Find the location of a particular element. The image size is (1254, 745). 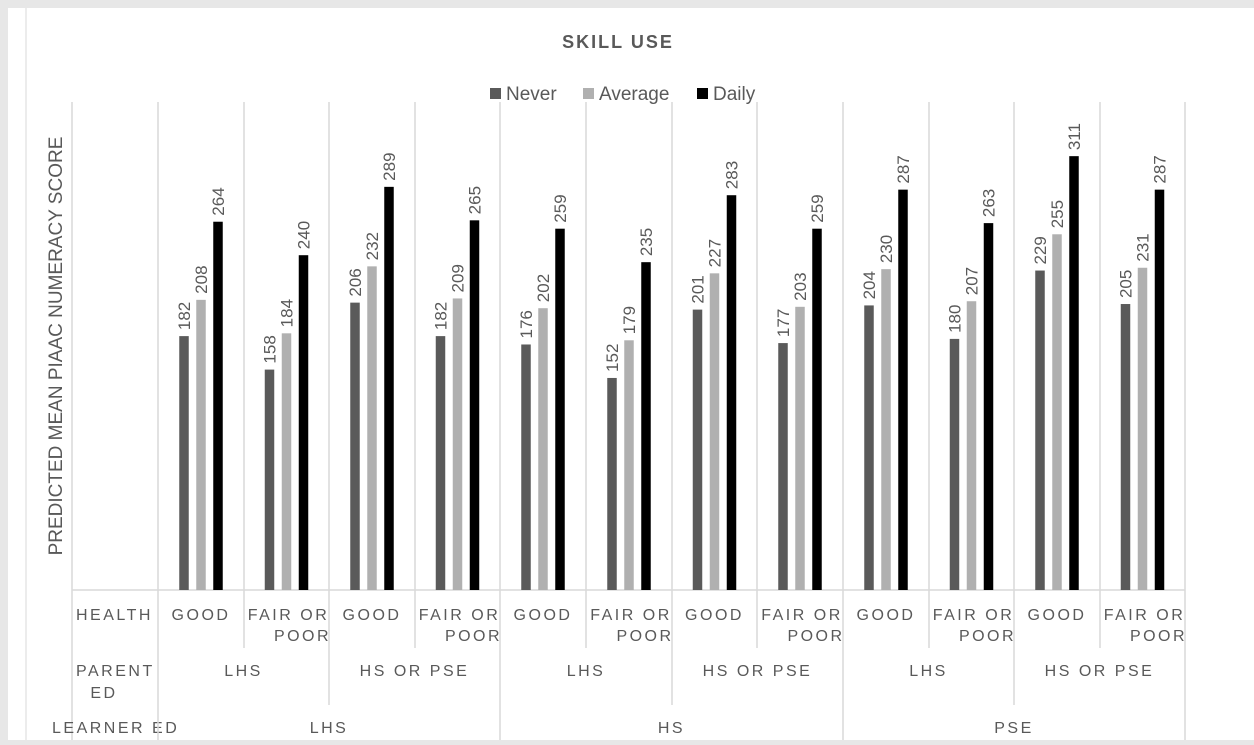

data-label-never: 229 is located at coordinates (1040, 250).